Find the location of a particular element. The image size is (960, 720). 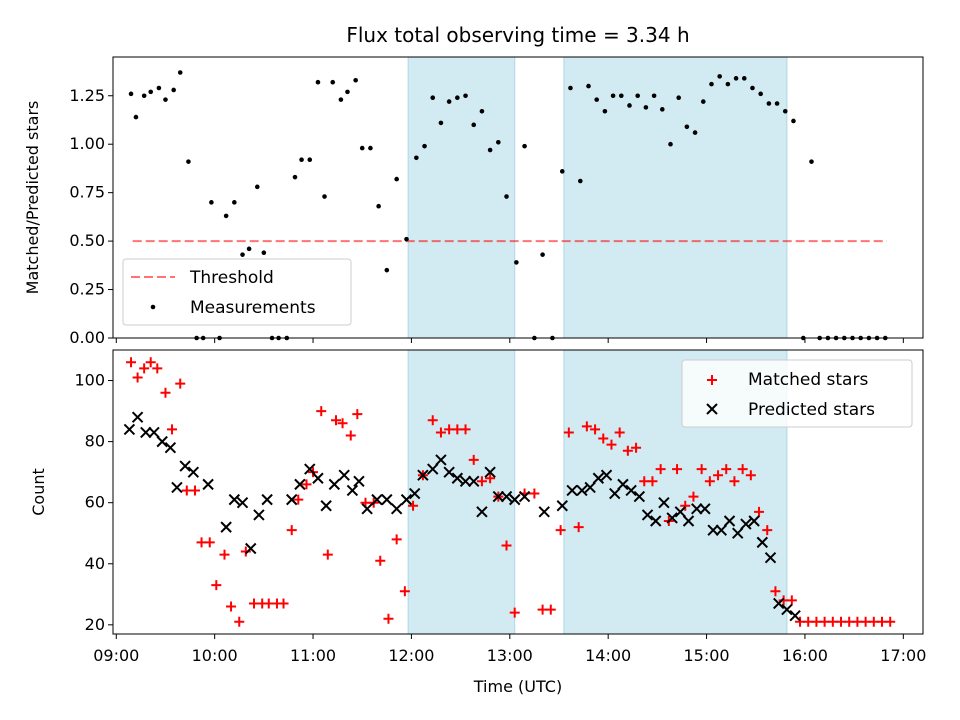

y-tick-label: 80 is located at coordinates (95, 441).